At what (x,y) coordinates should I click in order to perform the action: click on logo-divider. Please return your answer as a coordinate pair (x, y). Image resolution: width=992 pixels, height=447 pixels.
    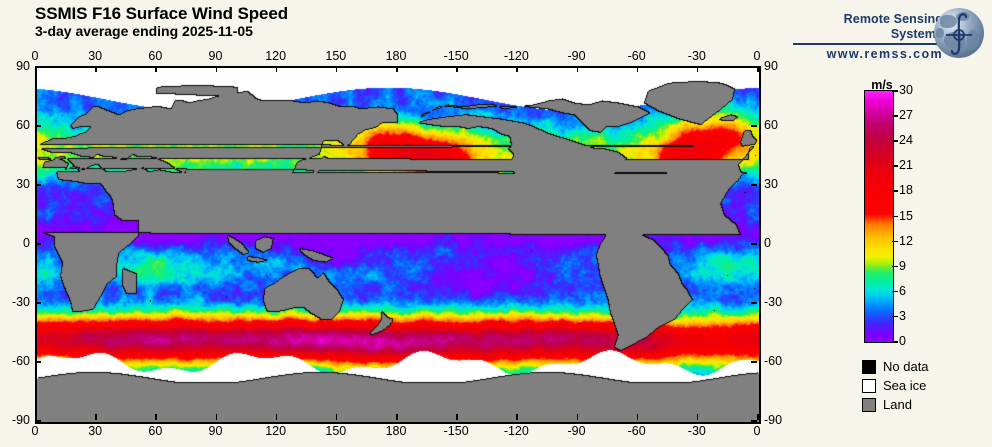
    Looking at the image, I should click on (868, 44).